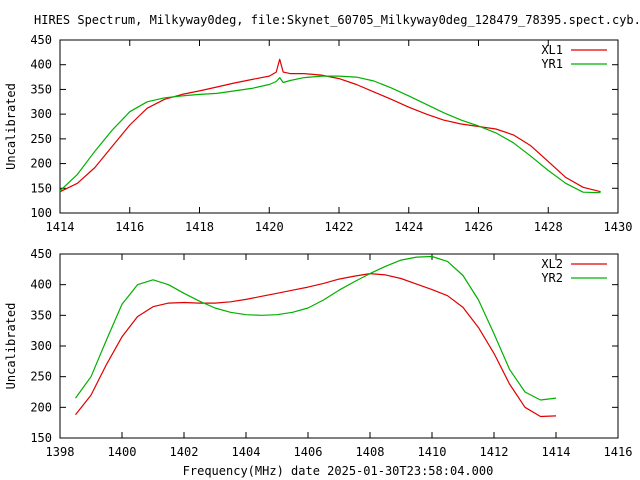 Image resolution: width=640 pixels, height=480 pixels. What do you see at coordinates (552, 64) in the screenshot?
I see `legend-label: YR1` at bounding box center [552, 64].